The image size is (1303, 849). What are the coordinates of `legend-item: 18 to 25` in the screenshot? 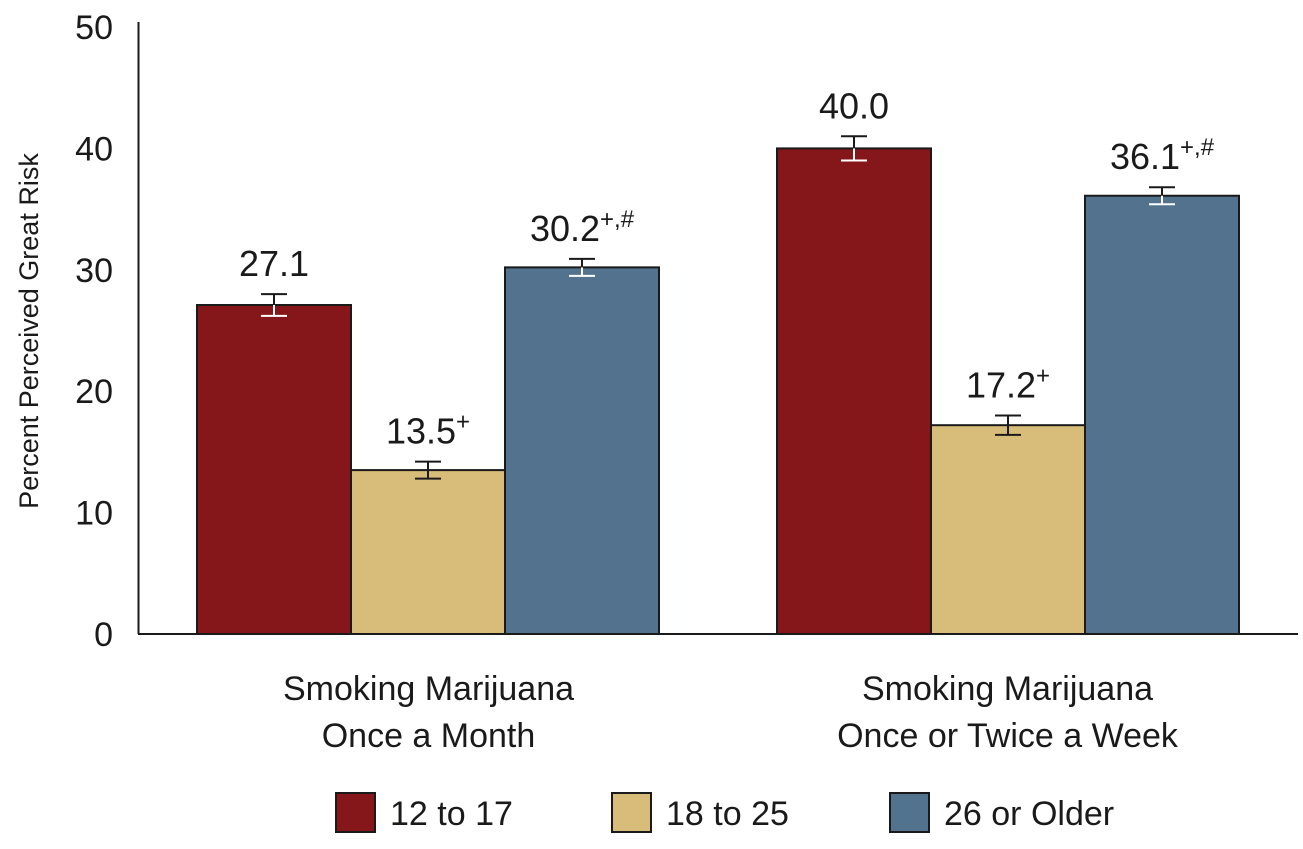 It's located at (700, 812).